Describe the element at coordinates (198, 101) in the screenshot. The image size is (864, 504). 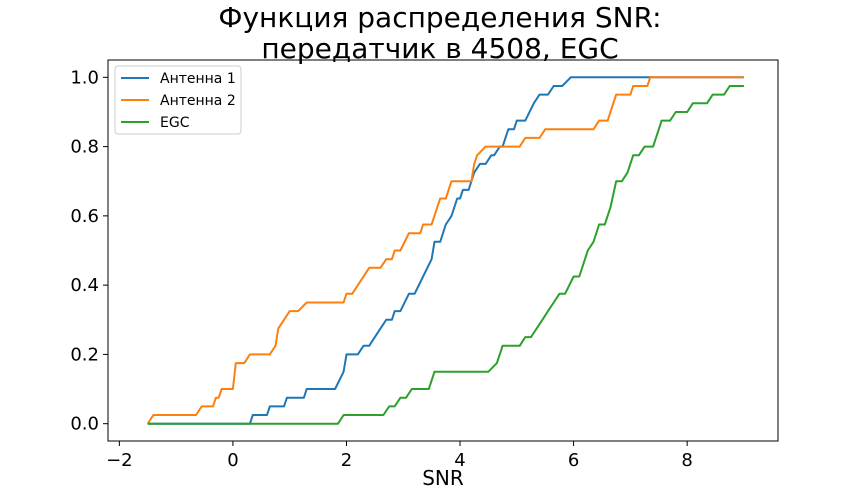
I see `legend-label-2: Антенна 2` at that location.